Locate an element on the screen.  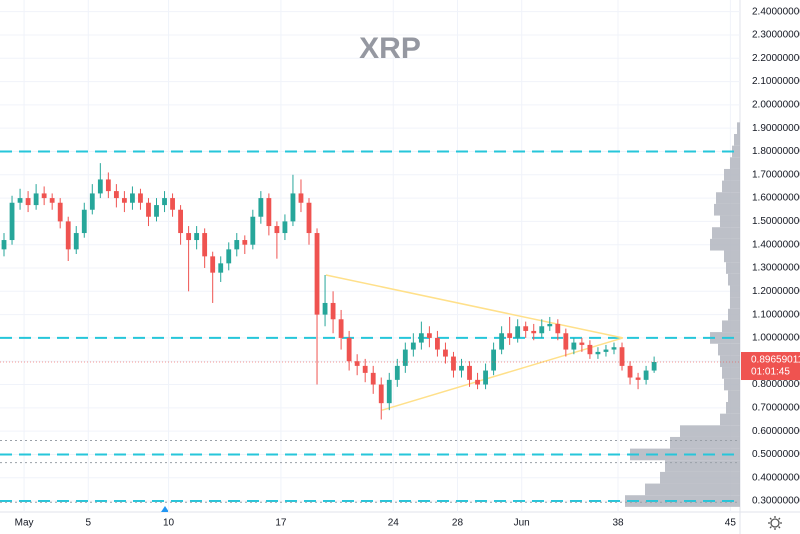
y-tick-label: 2.10000000 is located at coordinates (776, 81).